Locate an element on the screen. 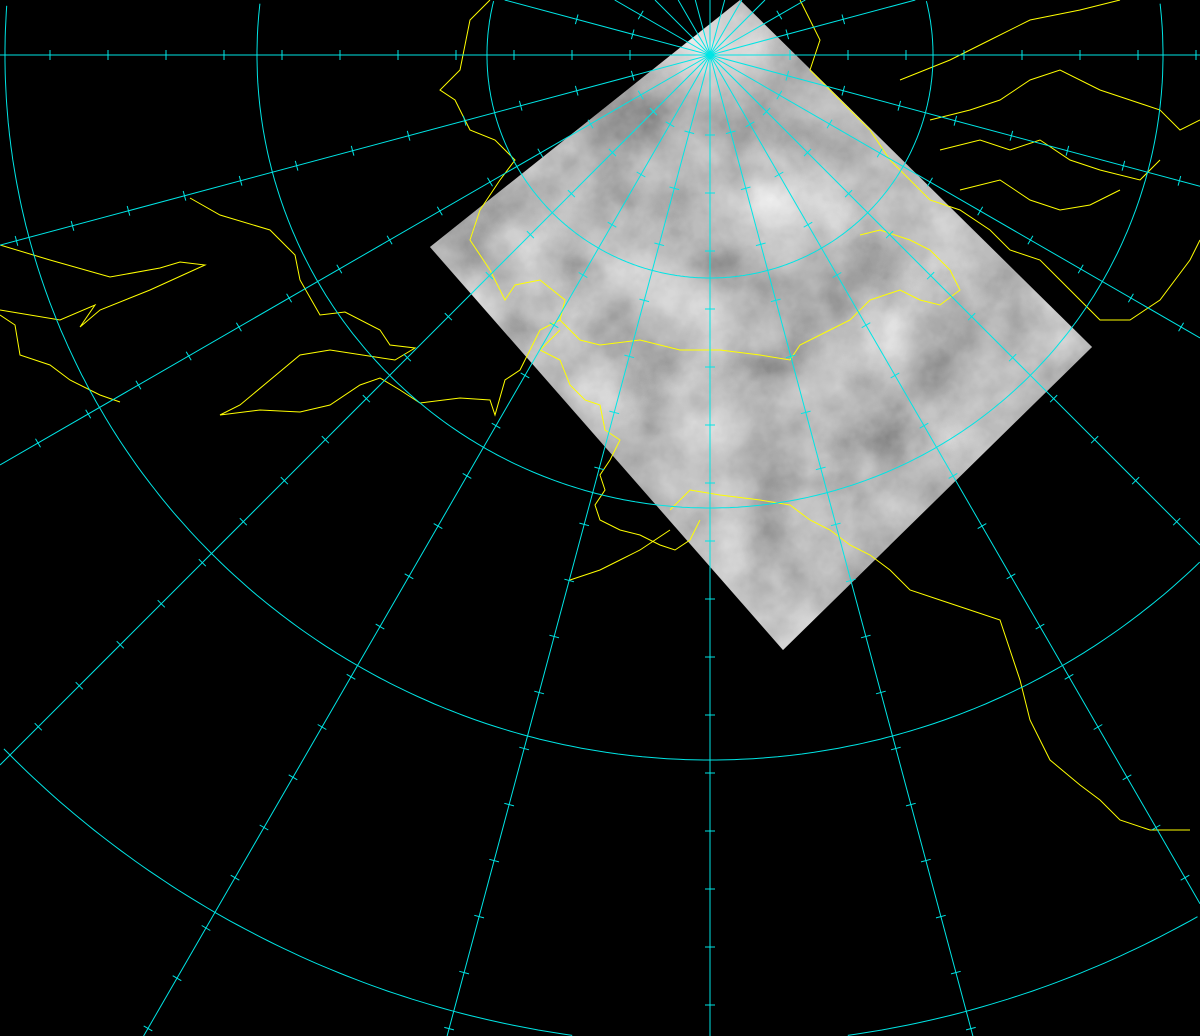 The height and width of the screenshot is (1036, 1200). coastline-chukotka is located at coordinates (377, 208).